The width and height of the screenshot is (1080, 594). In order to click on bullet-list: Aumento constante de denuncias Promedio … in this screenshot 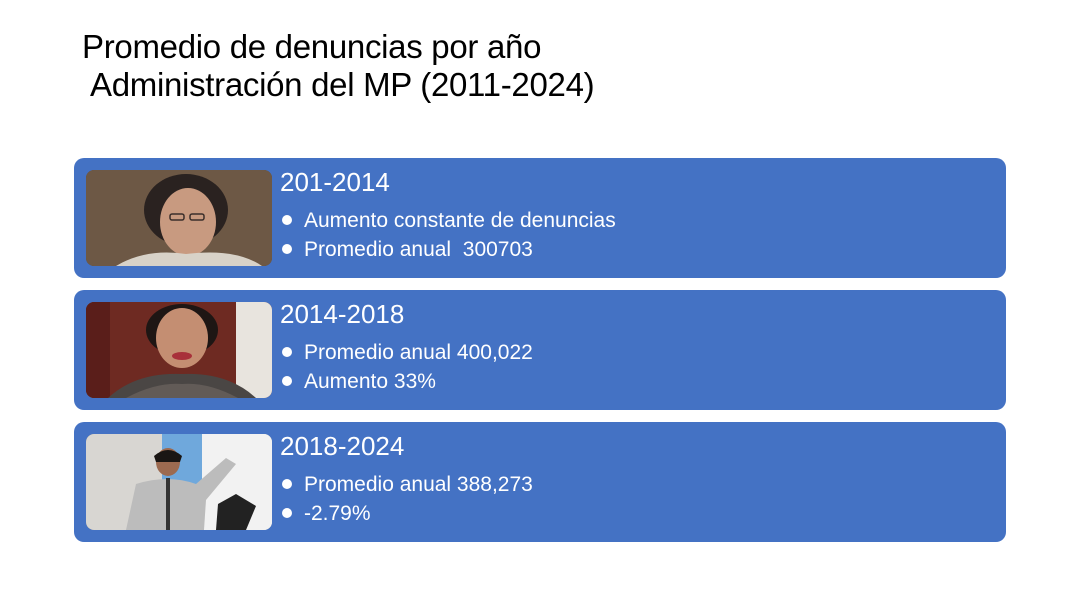, I will do `click(448, 235)`.